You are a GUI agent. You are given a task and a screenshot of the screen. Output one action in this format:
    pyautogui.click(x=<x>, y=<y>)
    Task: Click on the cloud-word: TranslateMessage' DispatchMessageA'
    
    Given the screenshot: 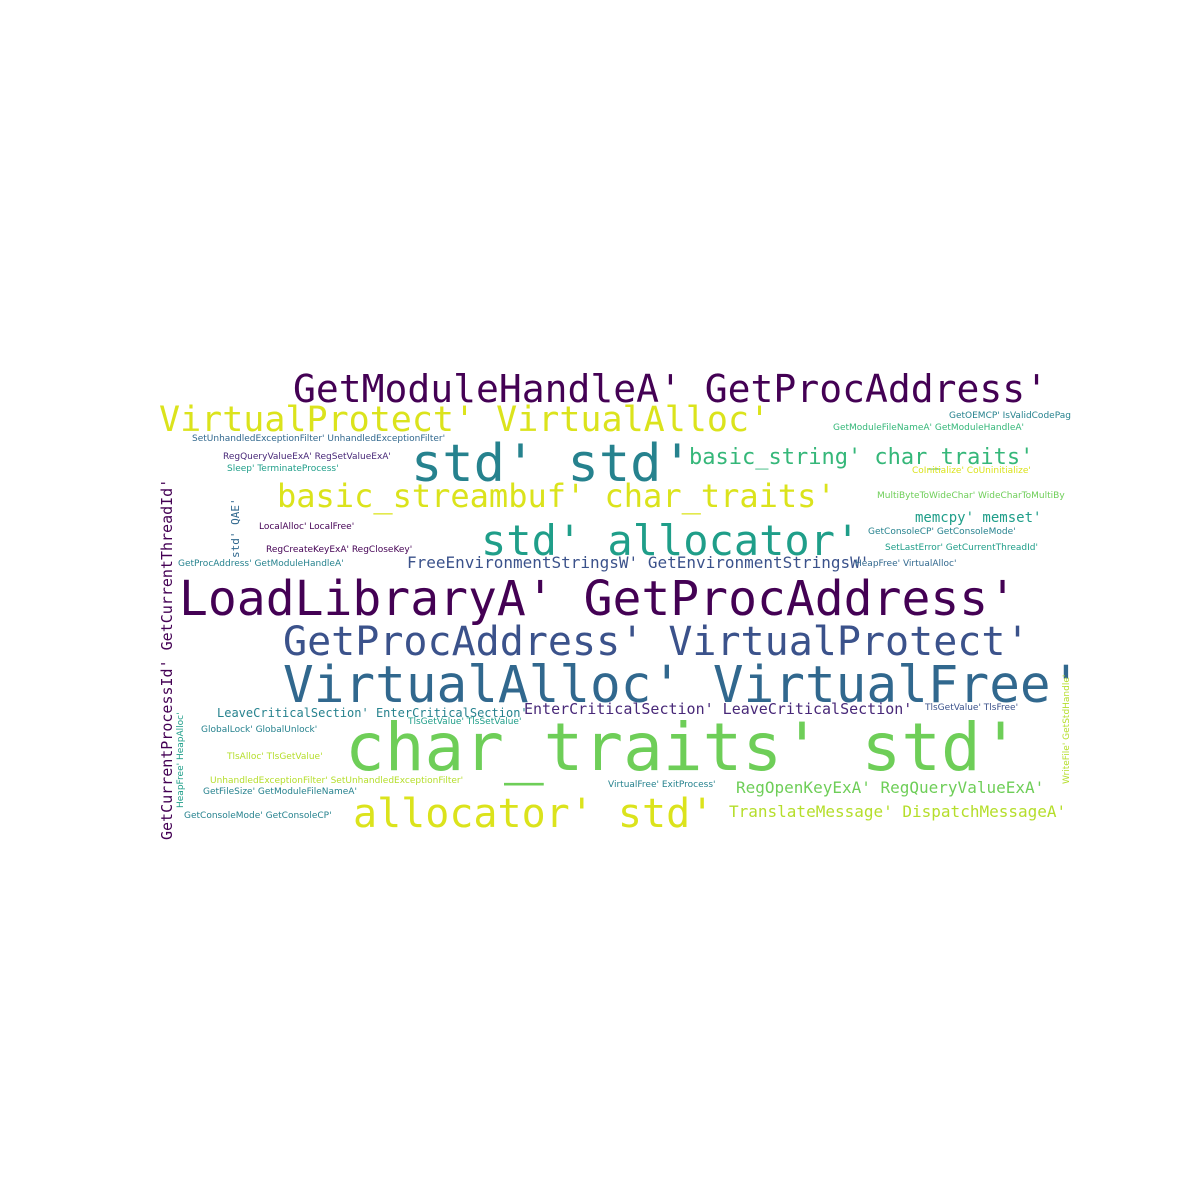 What is the action you would take?
    pyautogui.click(x=898, y=811)
    